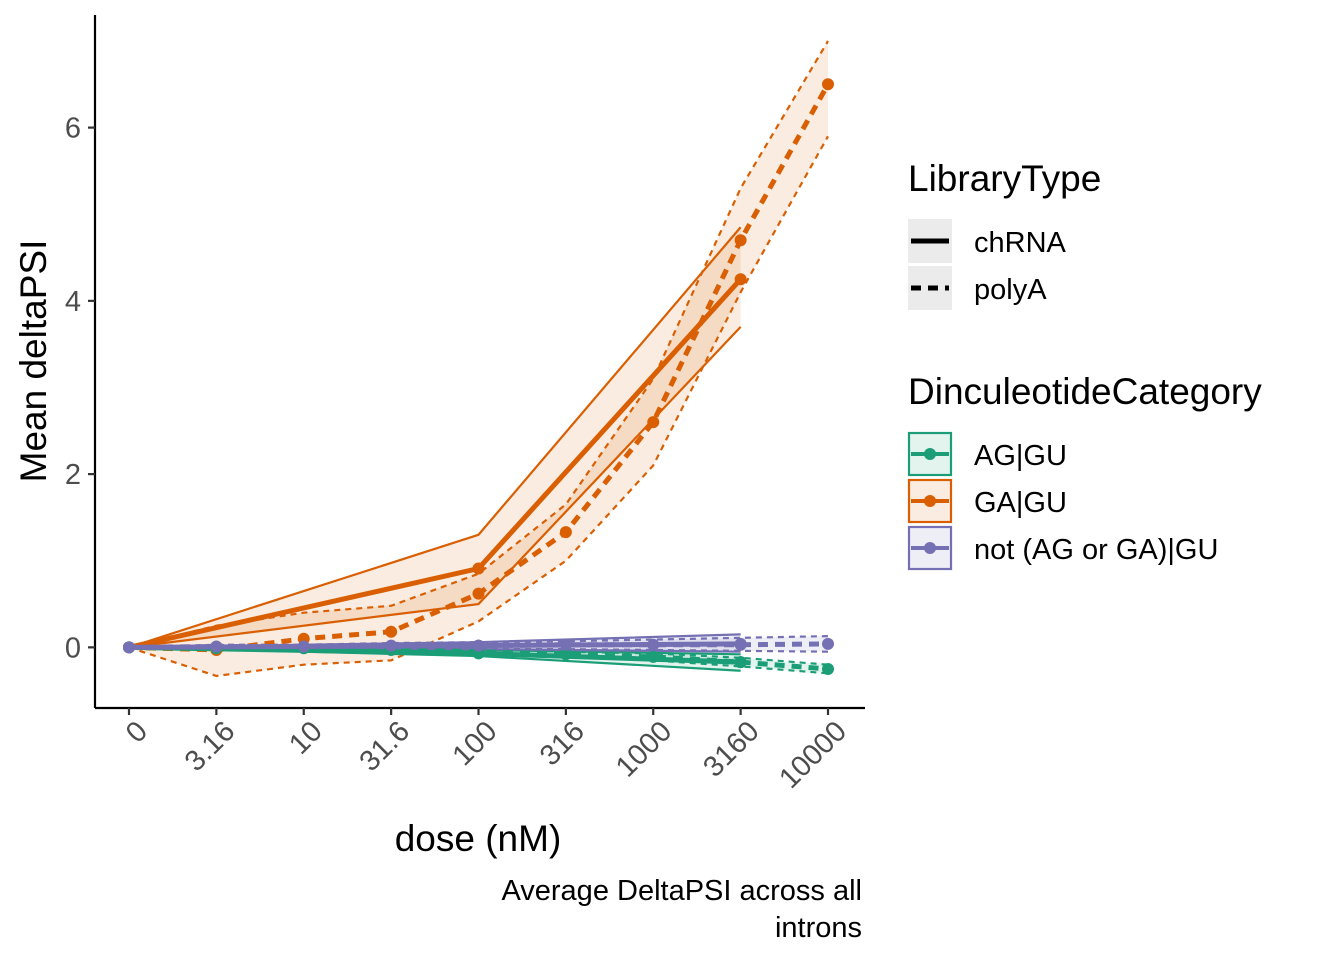 The width and height of the screenshot is (1344, 960). I want to click on y-tick-label: 2, so click(73, 475).